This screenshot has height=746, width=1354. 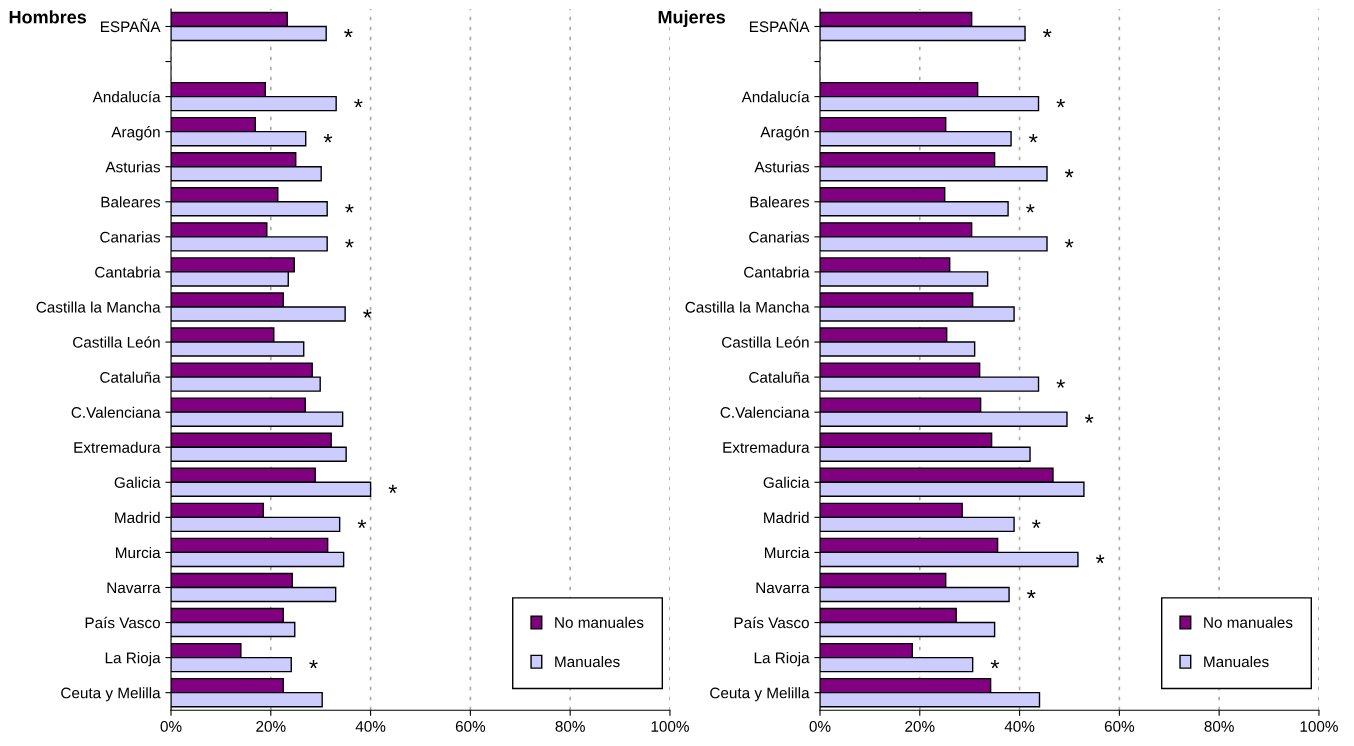 I want to click on chart-title: Mujeres, so click(x=691, y=19).